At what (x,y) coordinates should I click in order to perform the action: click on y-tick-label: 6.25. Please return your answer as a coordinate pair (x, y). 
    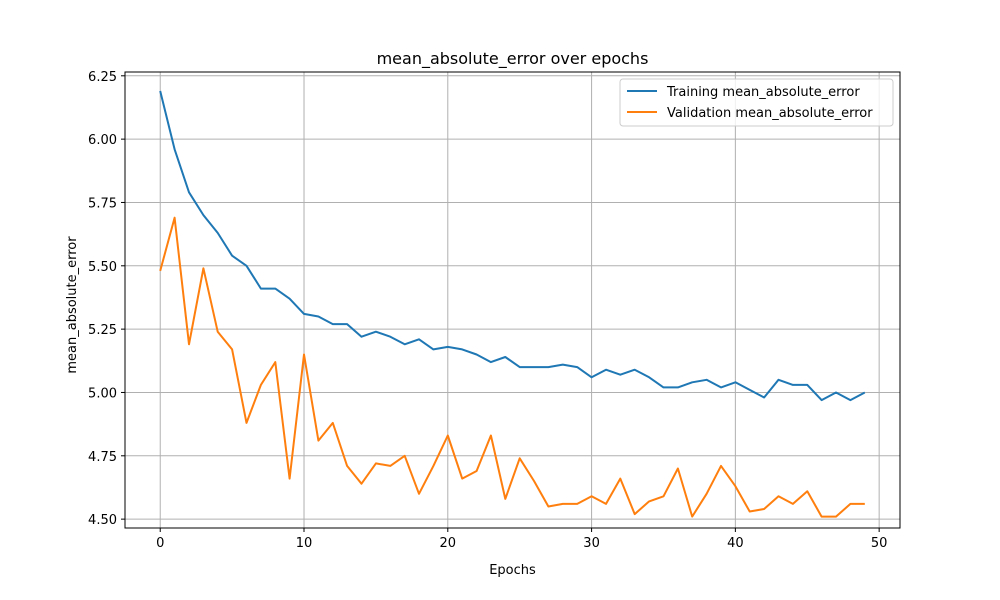
    Looking at the image, I should click on (102, 77).